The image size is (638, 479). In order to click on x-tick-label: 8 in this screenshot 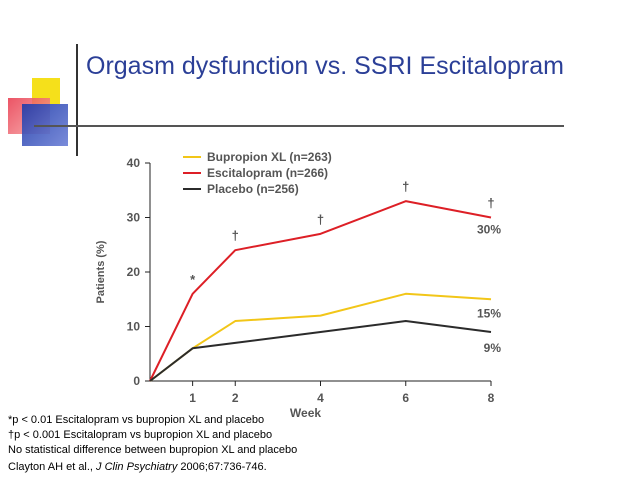, I will do `click(491, 398)`.